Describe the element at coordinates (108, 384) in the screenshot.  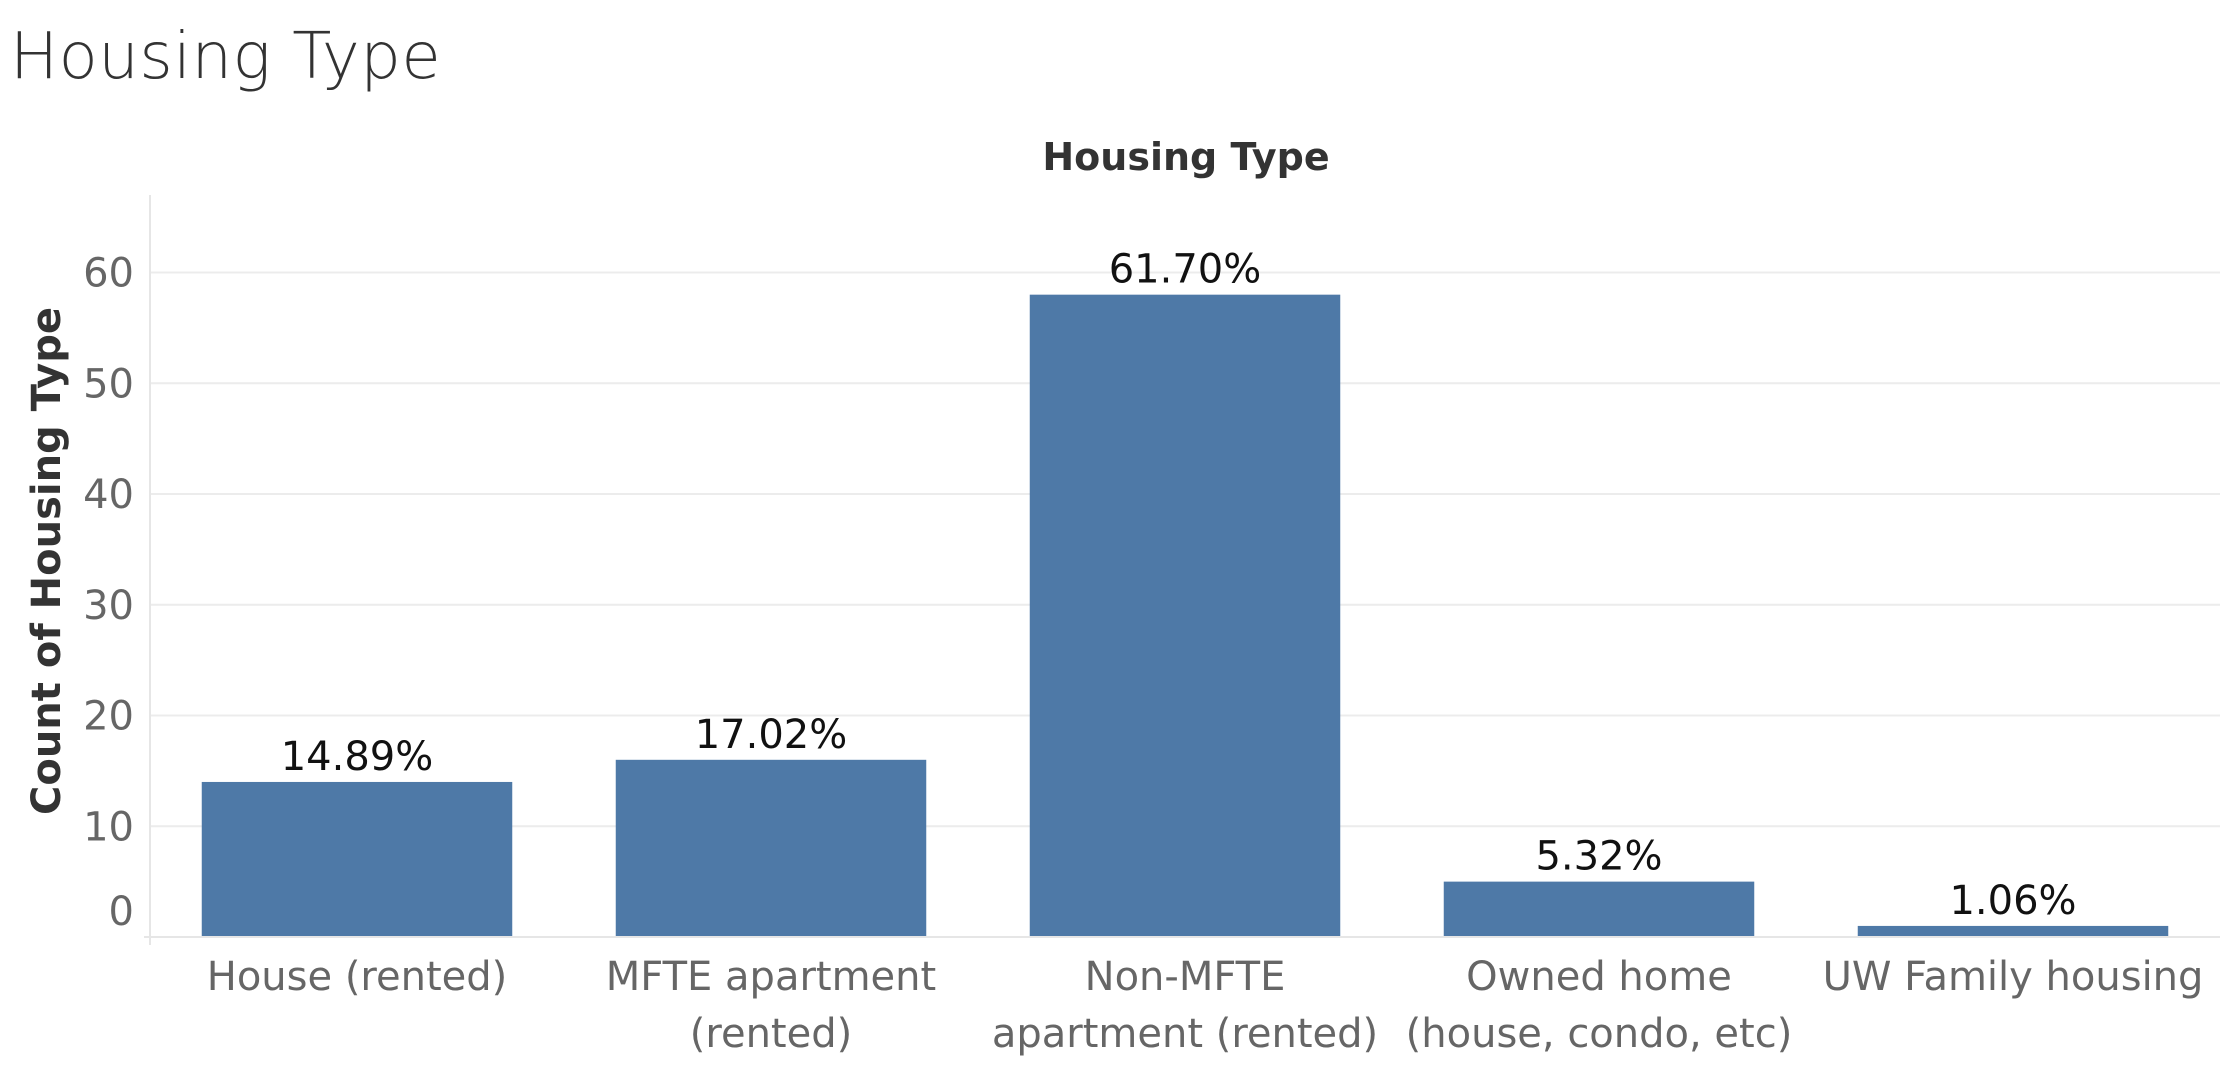
I see `y-tick-label: 50` at that location.